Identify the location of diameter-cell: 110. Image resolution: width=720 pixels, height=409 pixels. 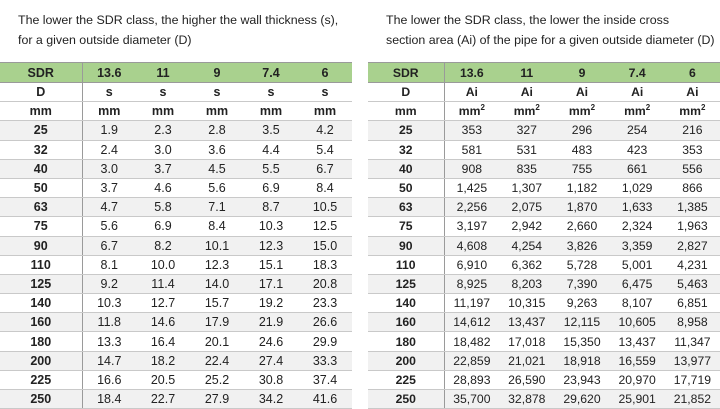
(406, 265).